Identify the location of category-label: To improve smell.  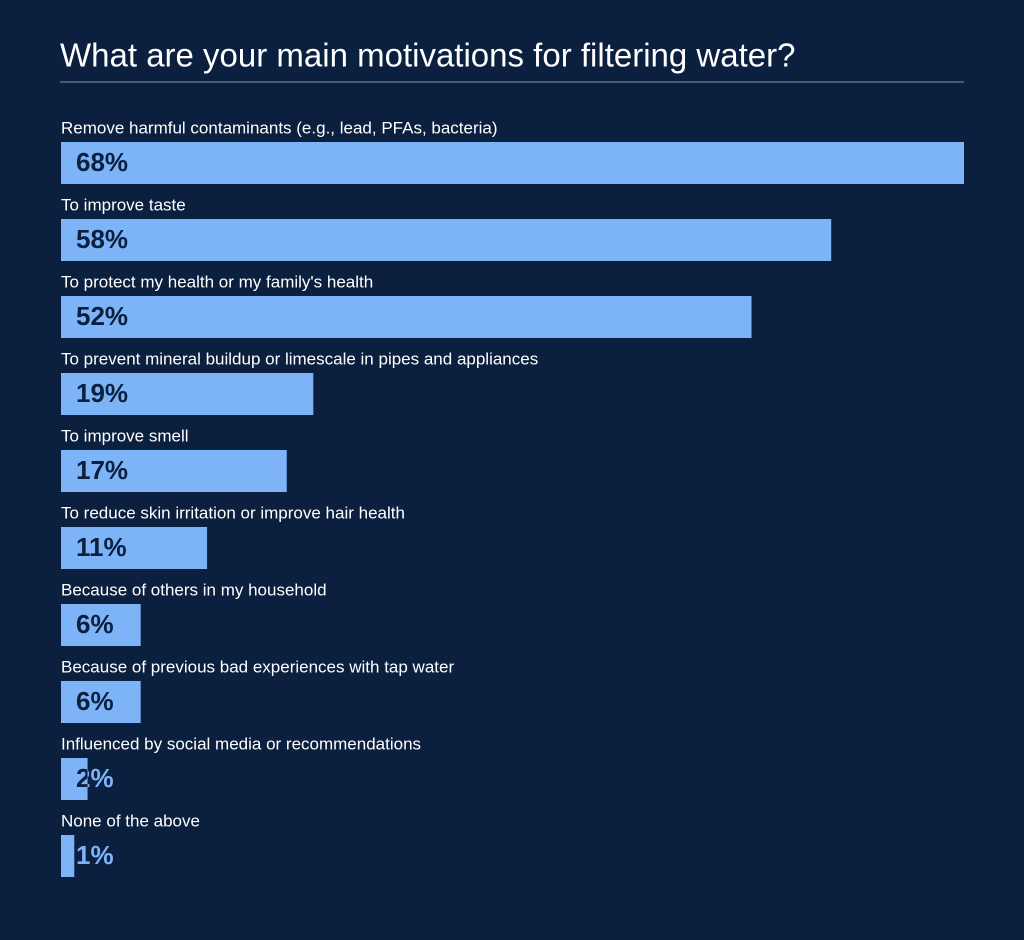
(125, 435).